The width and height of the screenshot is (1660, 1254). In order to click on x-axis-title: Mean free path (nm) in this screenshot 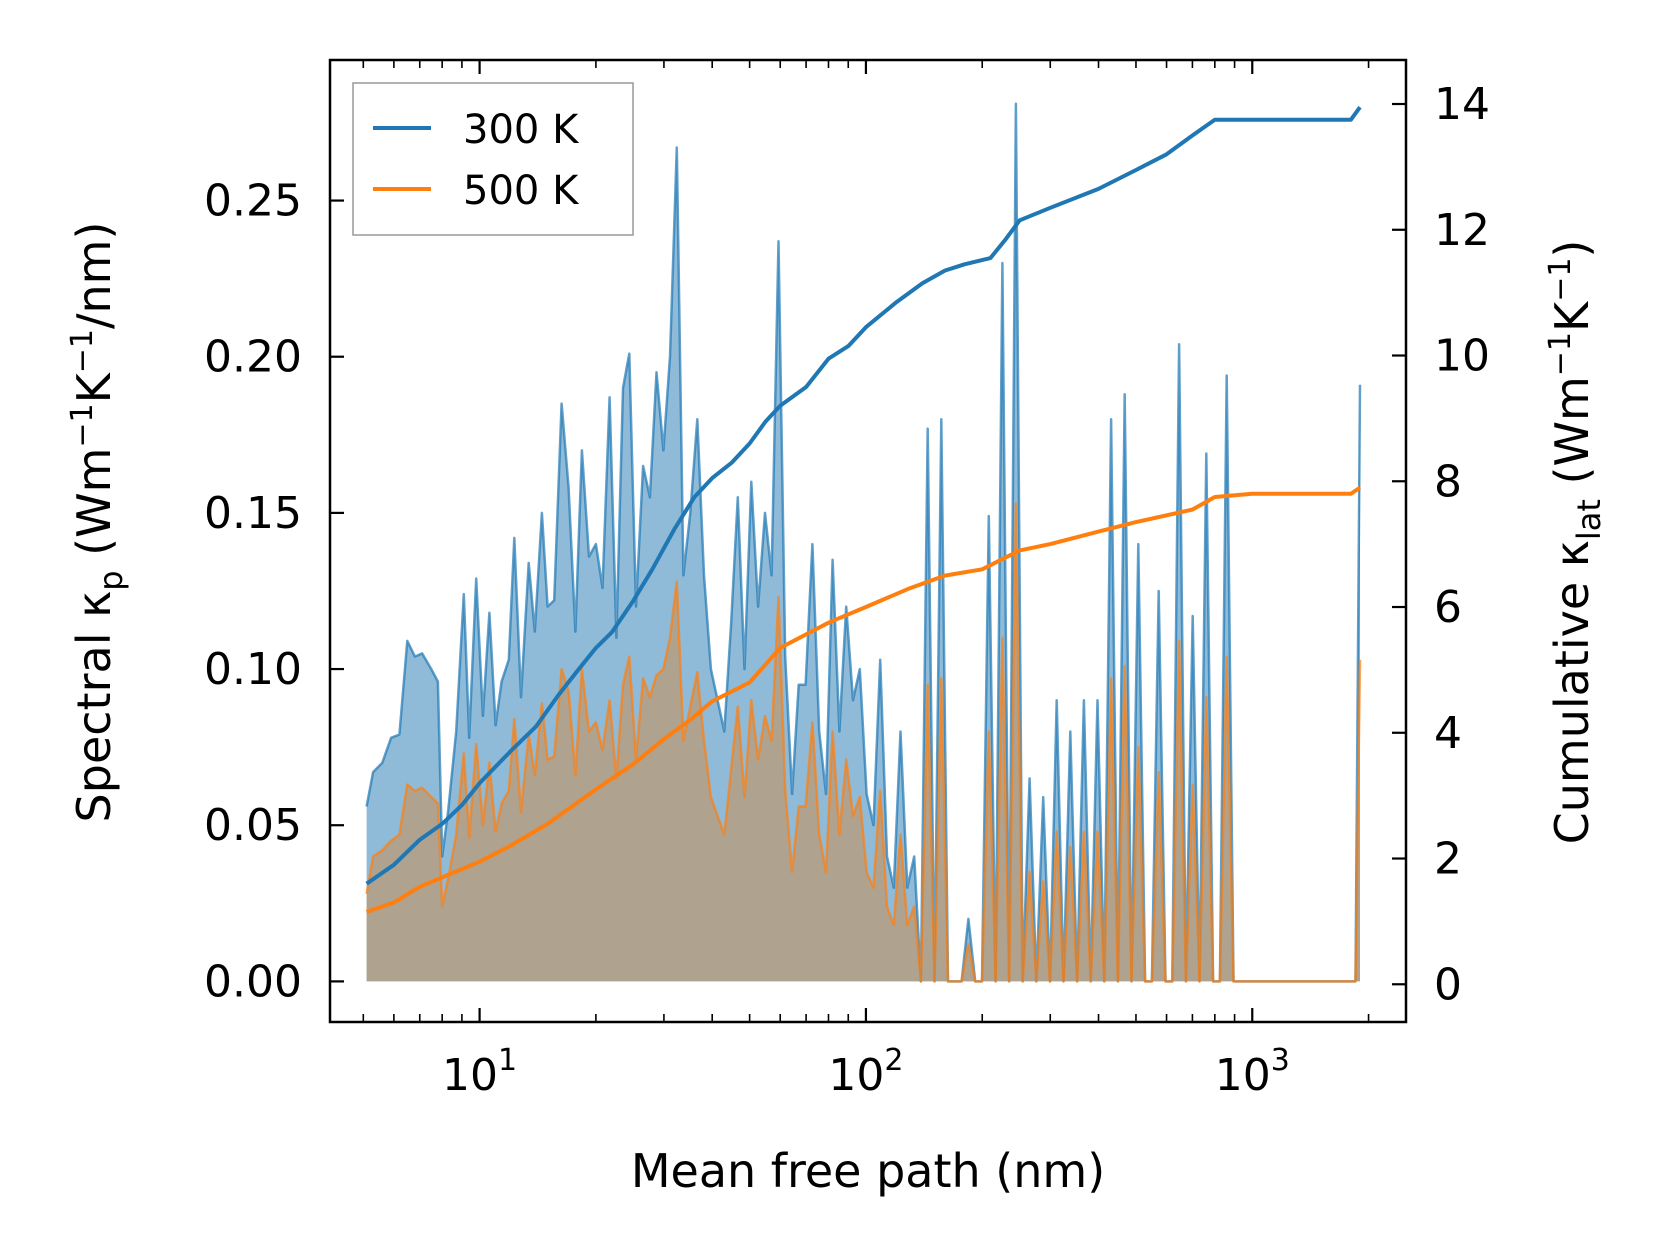, I will do `click(868, 1171)`.